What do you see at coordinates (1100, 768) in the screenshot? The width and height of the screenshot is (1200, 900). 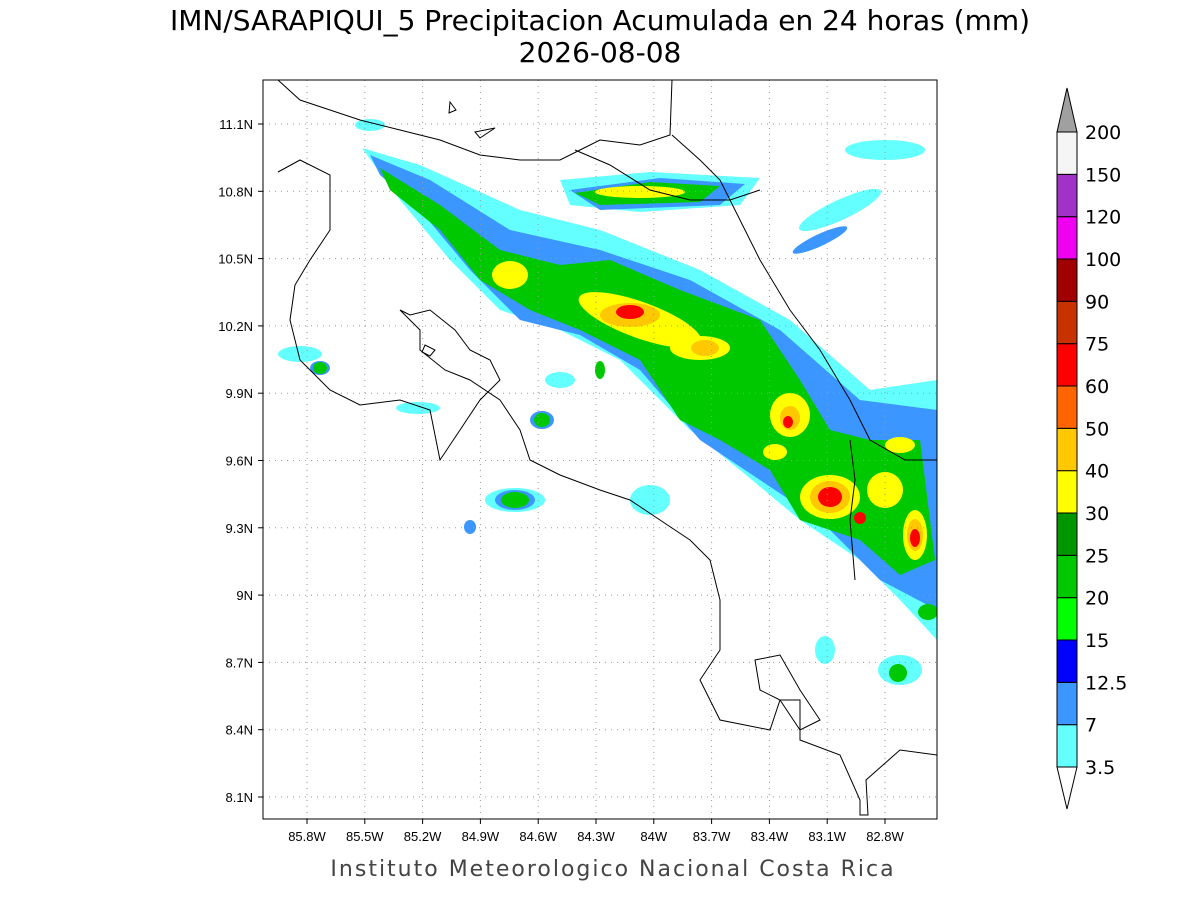 I see `colorbar-label: 3.5` at bounding box center [1100, 768].